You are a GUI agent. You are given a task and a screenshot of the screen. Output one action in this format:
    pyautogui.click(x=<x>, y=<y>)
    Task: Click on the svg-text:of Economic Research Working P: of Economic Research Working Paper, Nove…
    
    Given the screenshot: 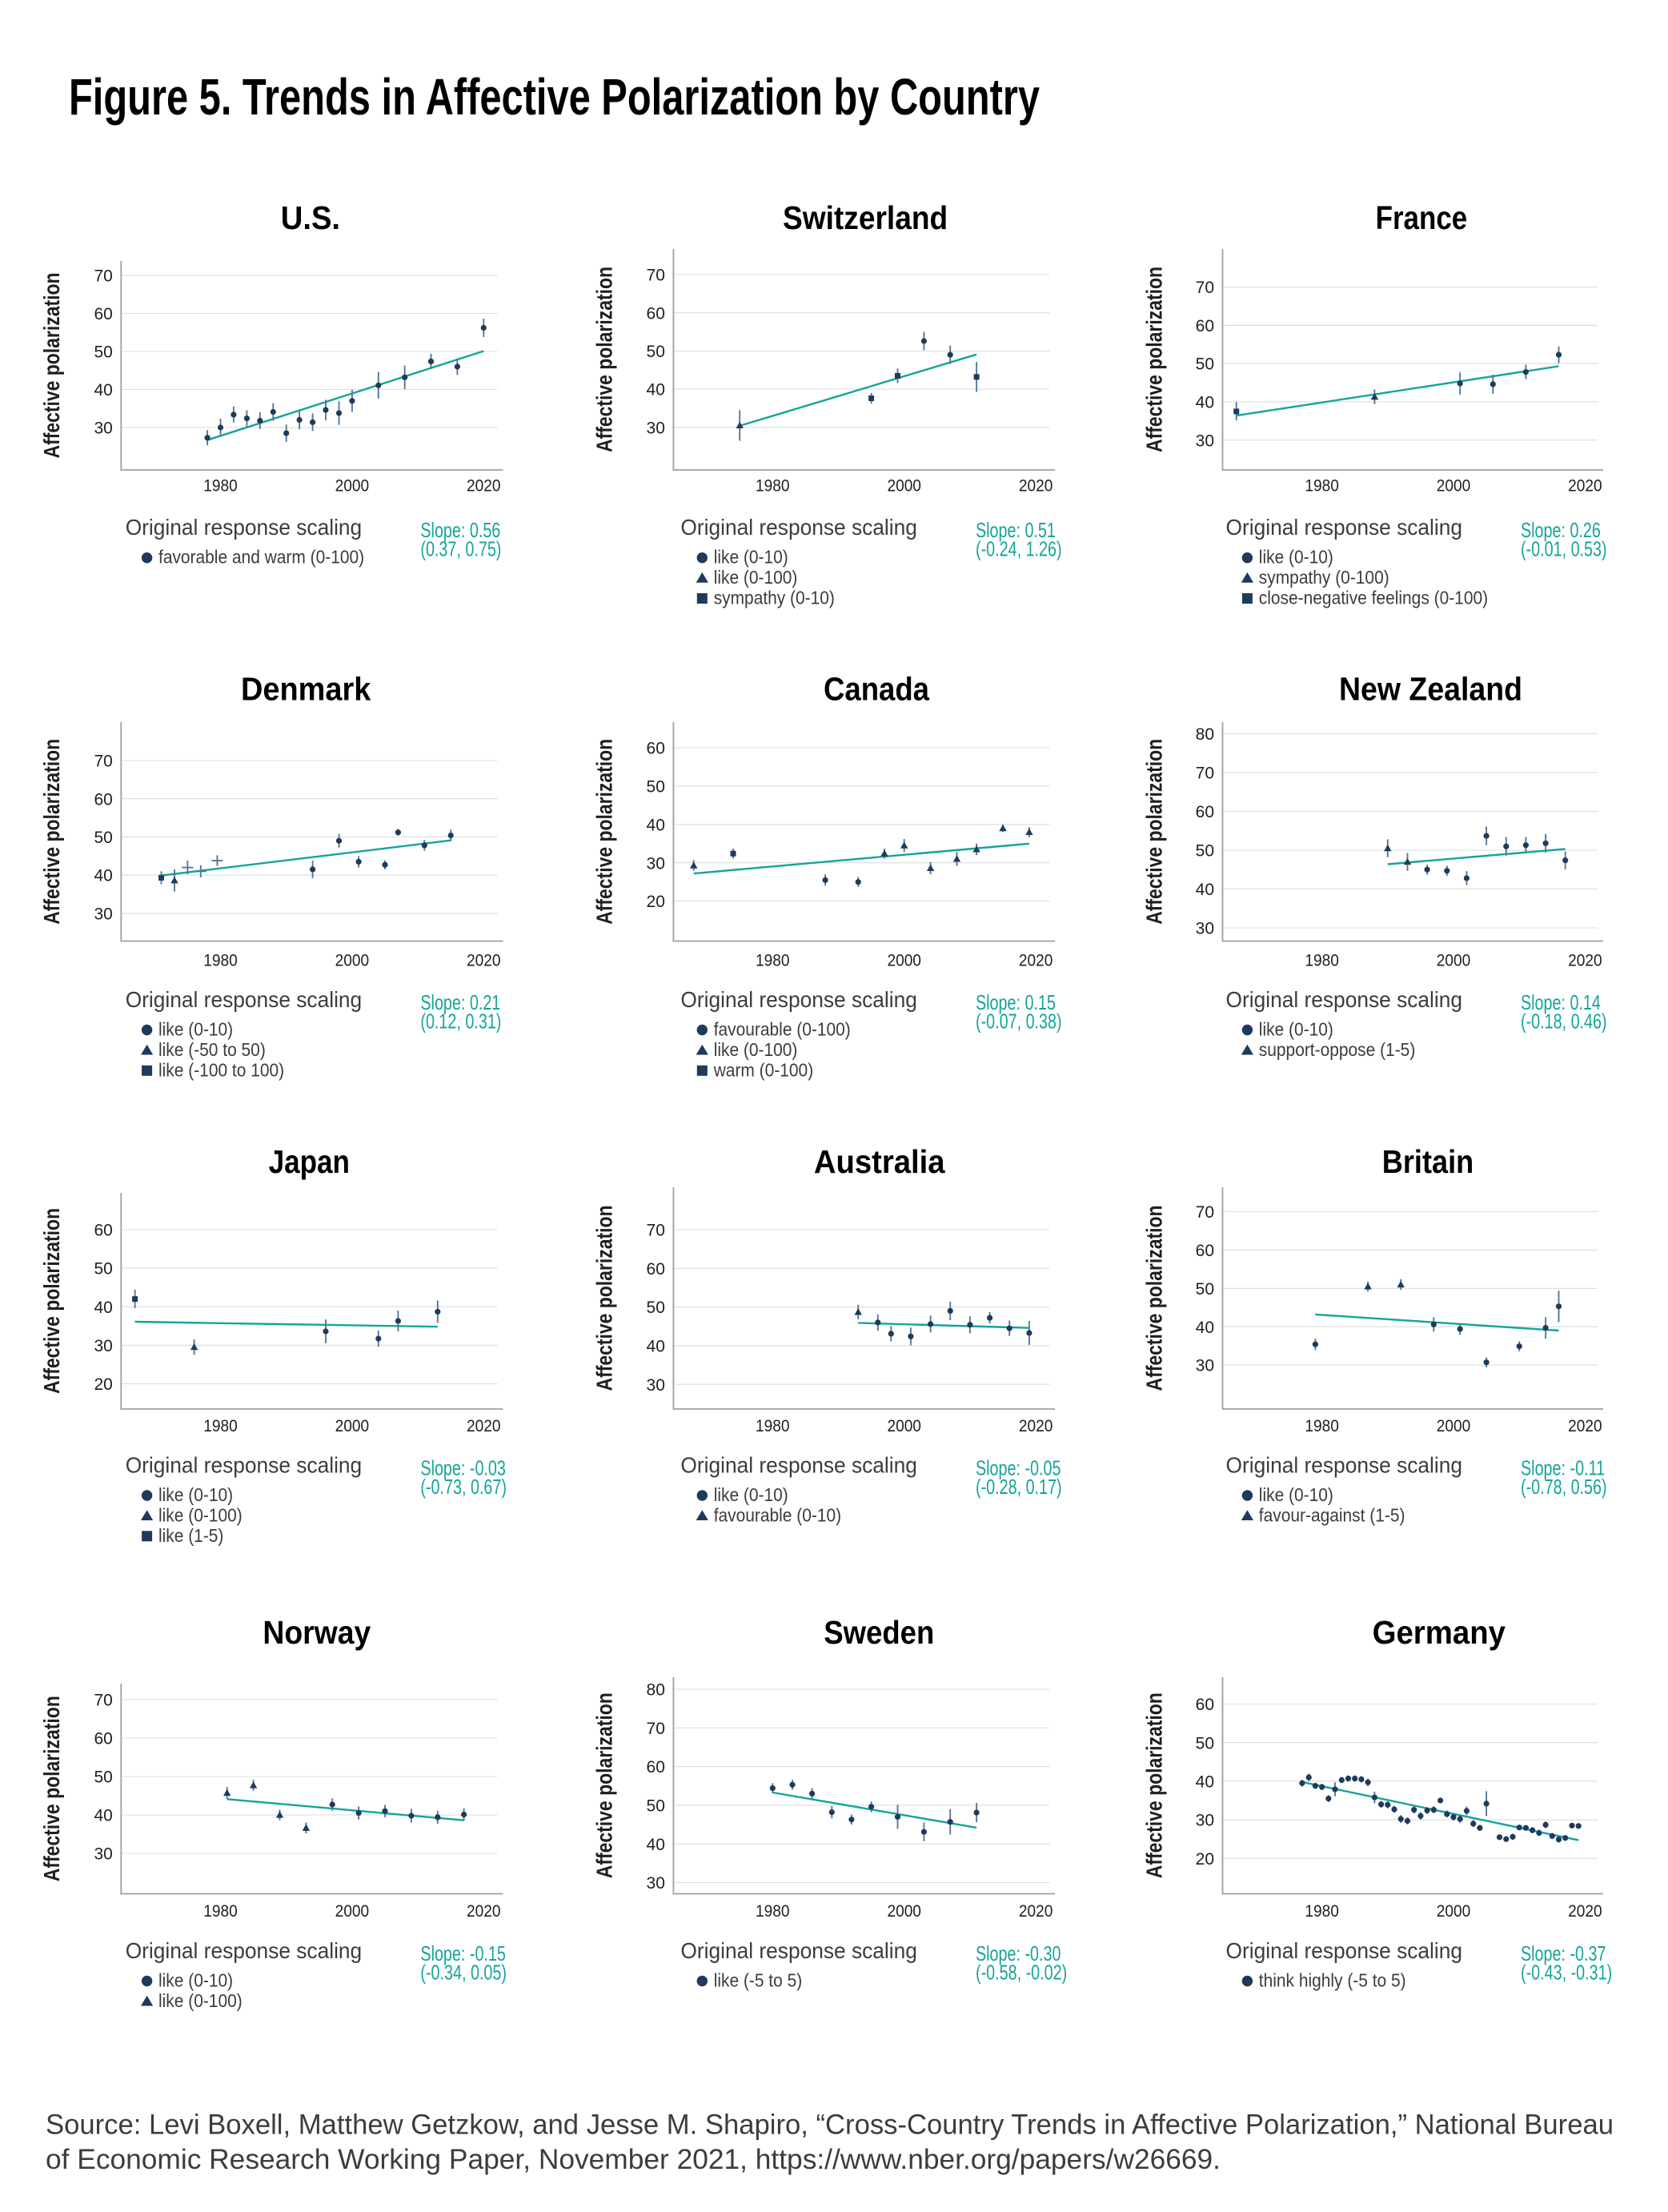 What is the action you would take?
    pyautogui.click(x=633, y=2160)
    